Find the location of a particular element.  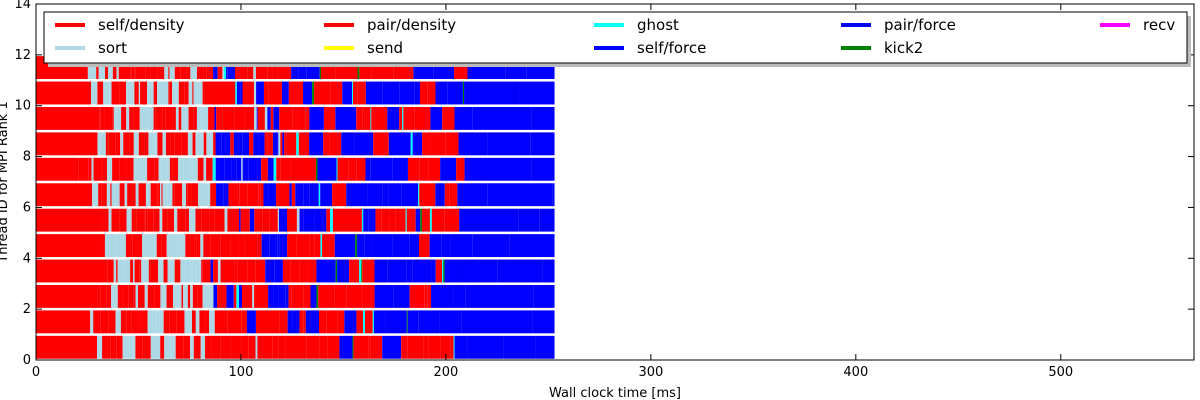

legend-entry: pair/density is located at coordinates (411, 25).